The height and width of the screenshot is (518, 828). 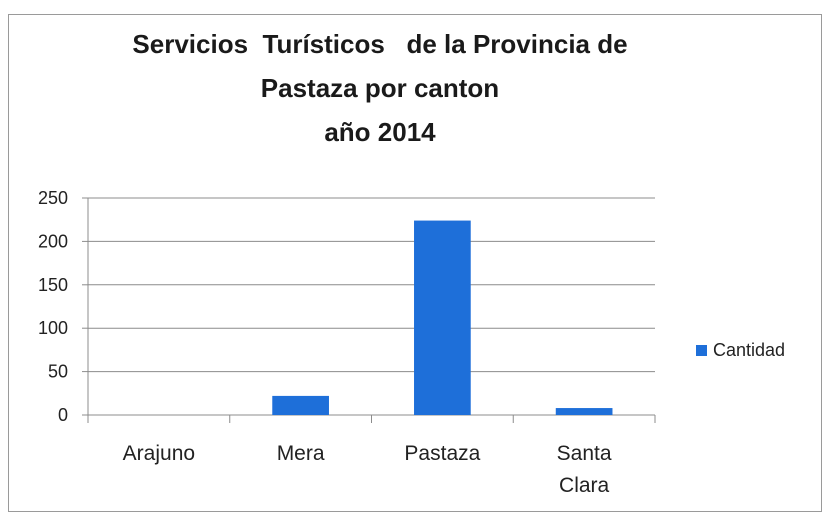 I want to click on chart-title-line-1: Servicios Turísticos de la Provincia de, so click(x=380, y=44).